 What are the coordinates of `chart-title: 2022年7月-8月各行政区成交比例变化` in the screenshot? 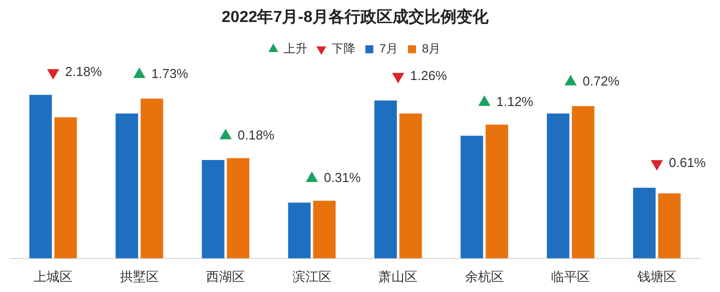 It's located at (356, 16).